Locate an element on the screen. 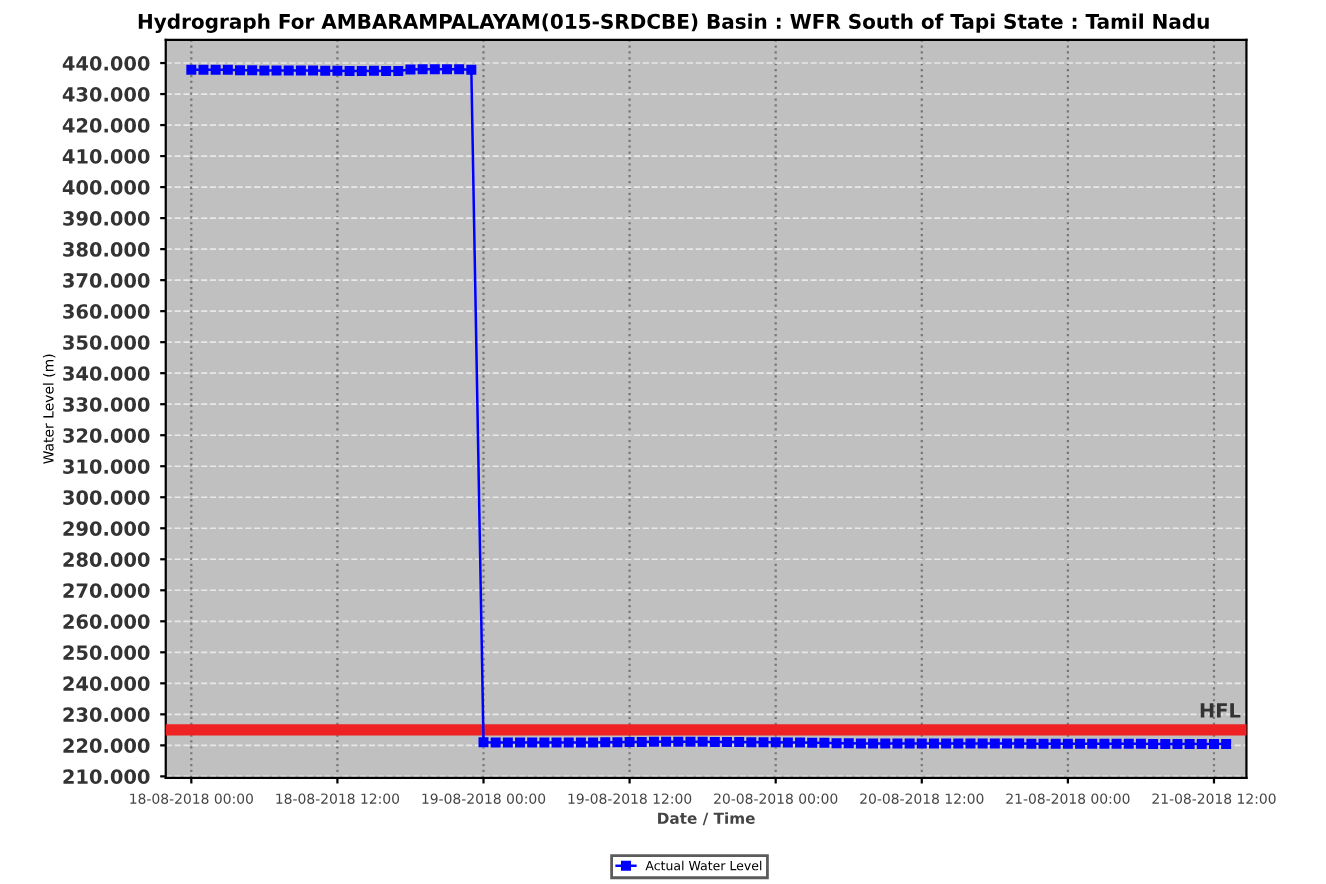 The height and width of the screenshot is (884, 1326). y-tick-label: 410.000 is located at coordinates (106, 156).